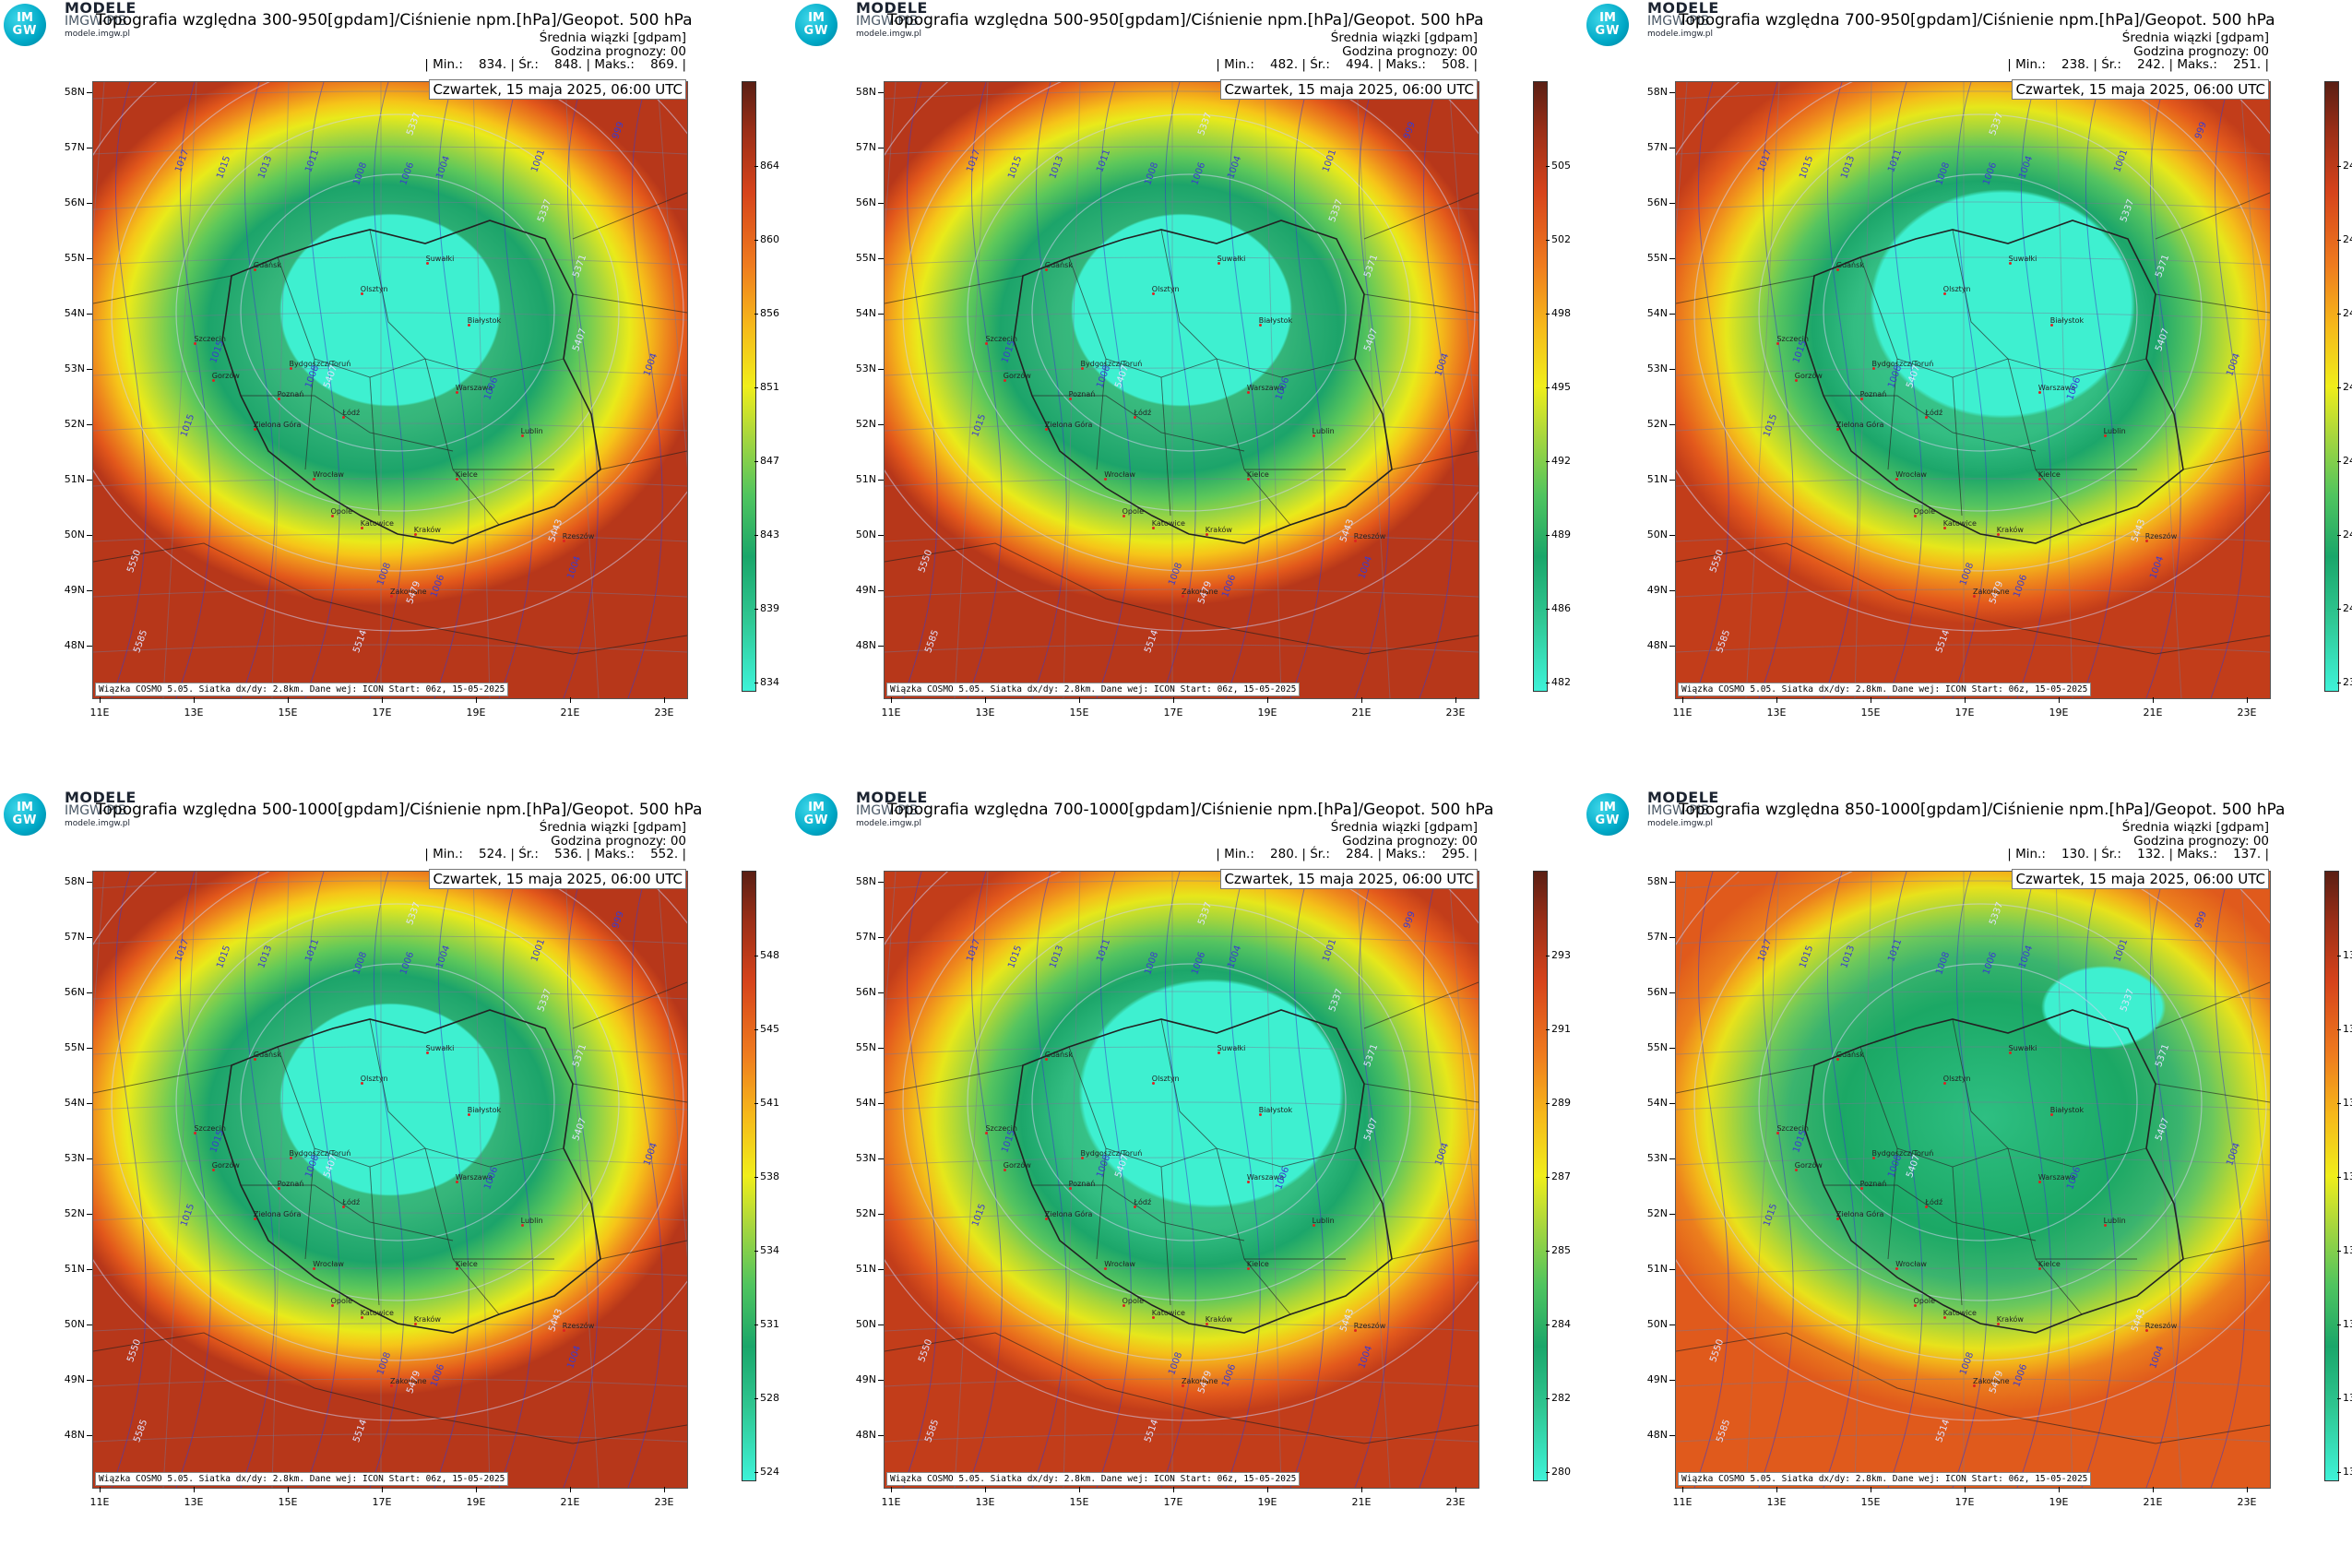 The image size is (2352, 1568). I want to click on city-label: Kielce, so click(2049, 1263).